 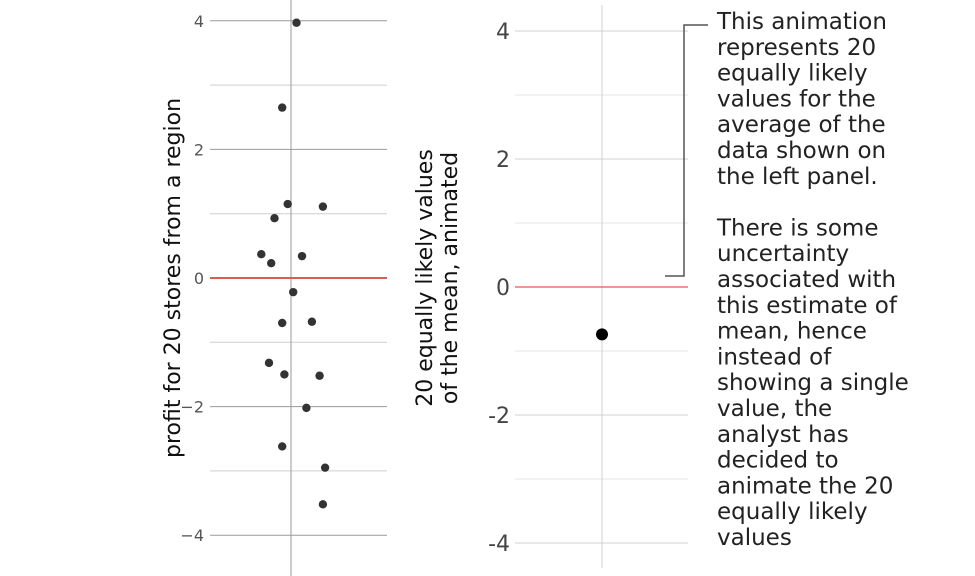 I want to click on y-axis-label-line: 20 equally likely values, so click(x=425, y=278).